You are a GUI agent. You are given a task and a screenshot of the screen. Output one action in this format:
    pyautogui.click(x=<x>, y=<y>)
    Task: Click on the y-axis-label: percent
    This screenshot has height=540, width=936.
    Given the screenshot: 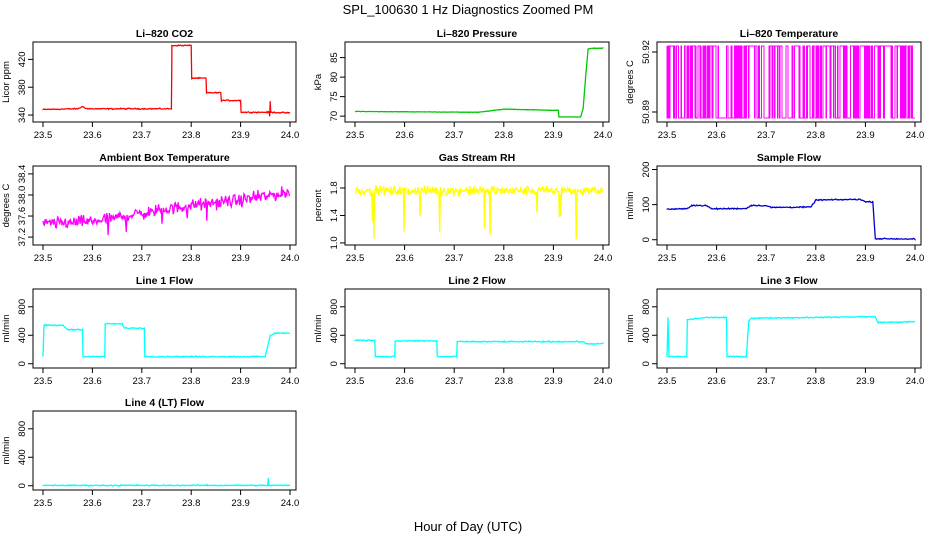 What is the action you would take?
    pyautogui.click(x=318, y=205)
    